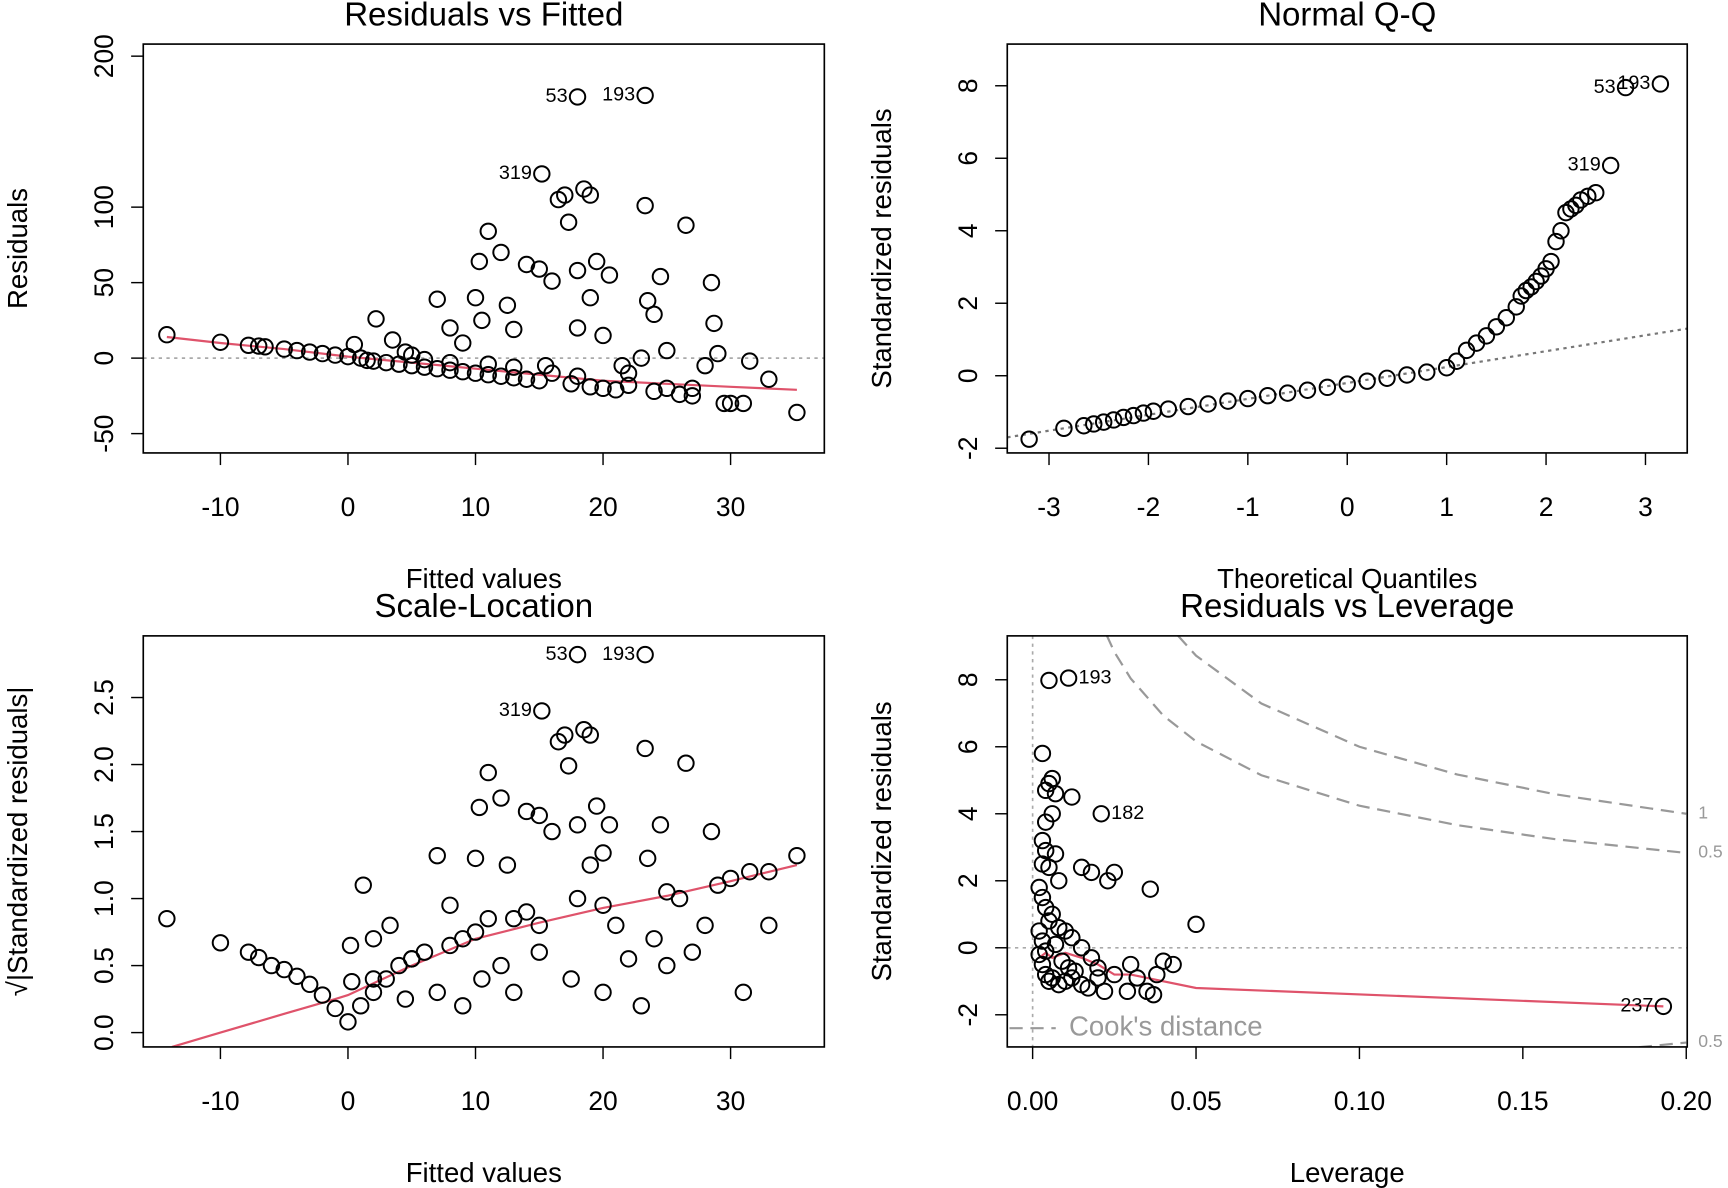 Image resolution: width=1728 pixels, height=1188 pixels. Describe the element at coordinates (1049, 507) in the screenshot. I see `x-tick-label: -3` at that location.